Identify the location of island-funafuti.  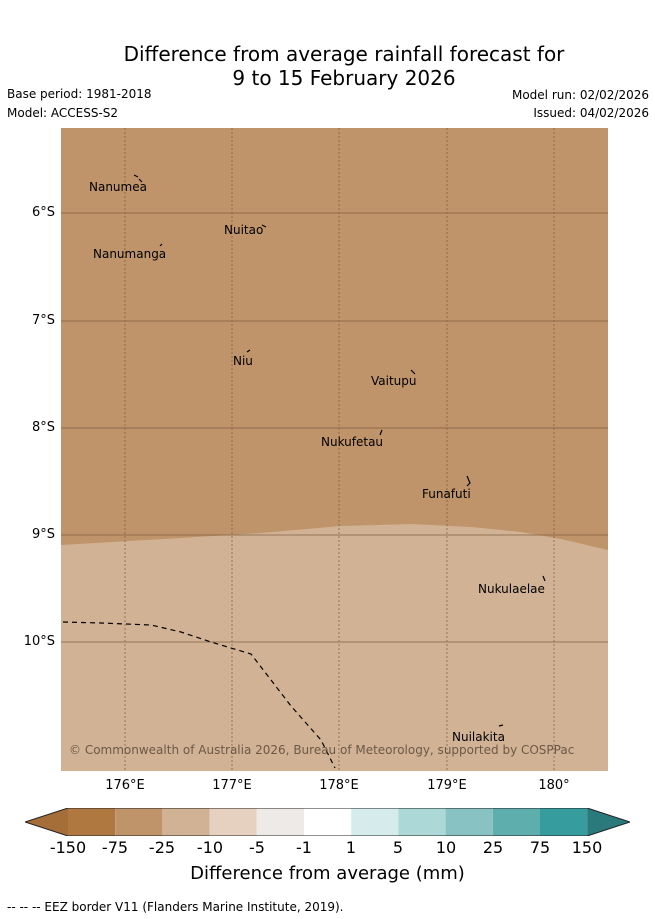
(468, 481).